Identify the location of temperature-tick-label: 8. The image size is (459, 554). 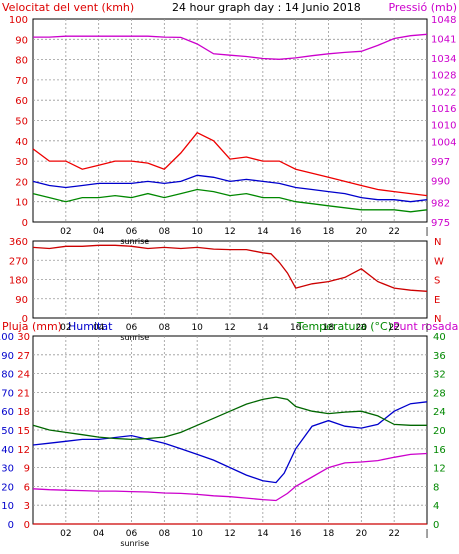
(436, 487).